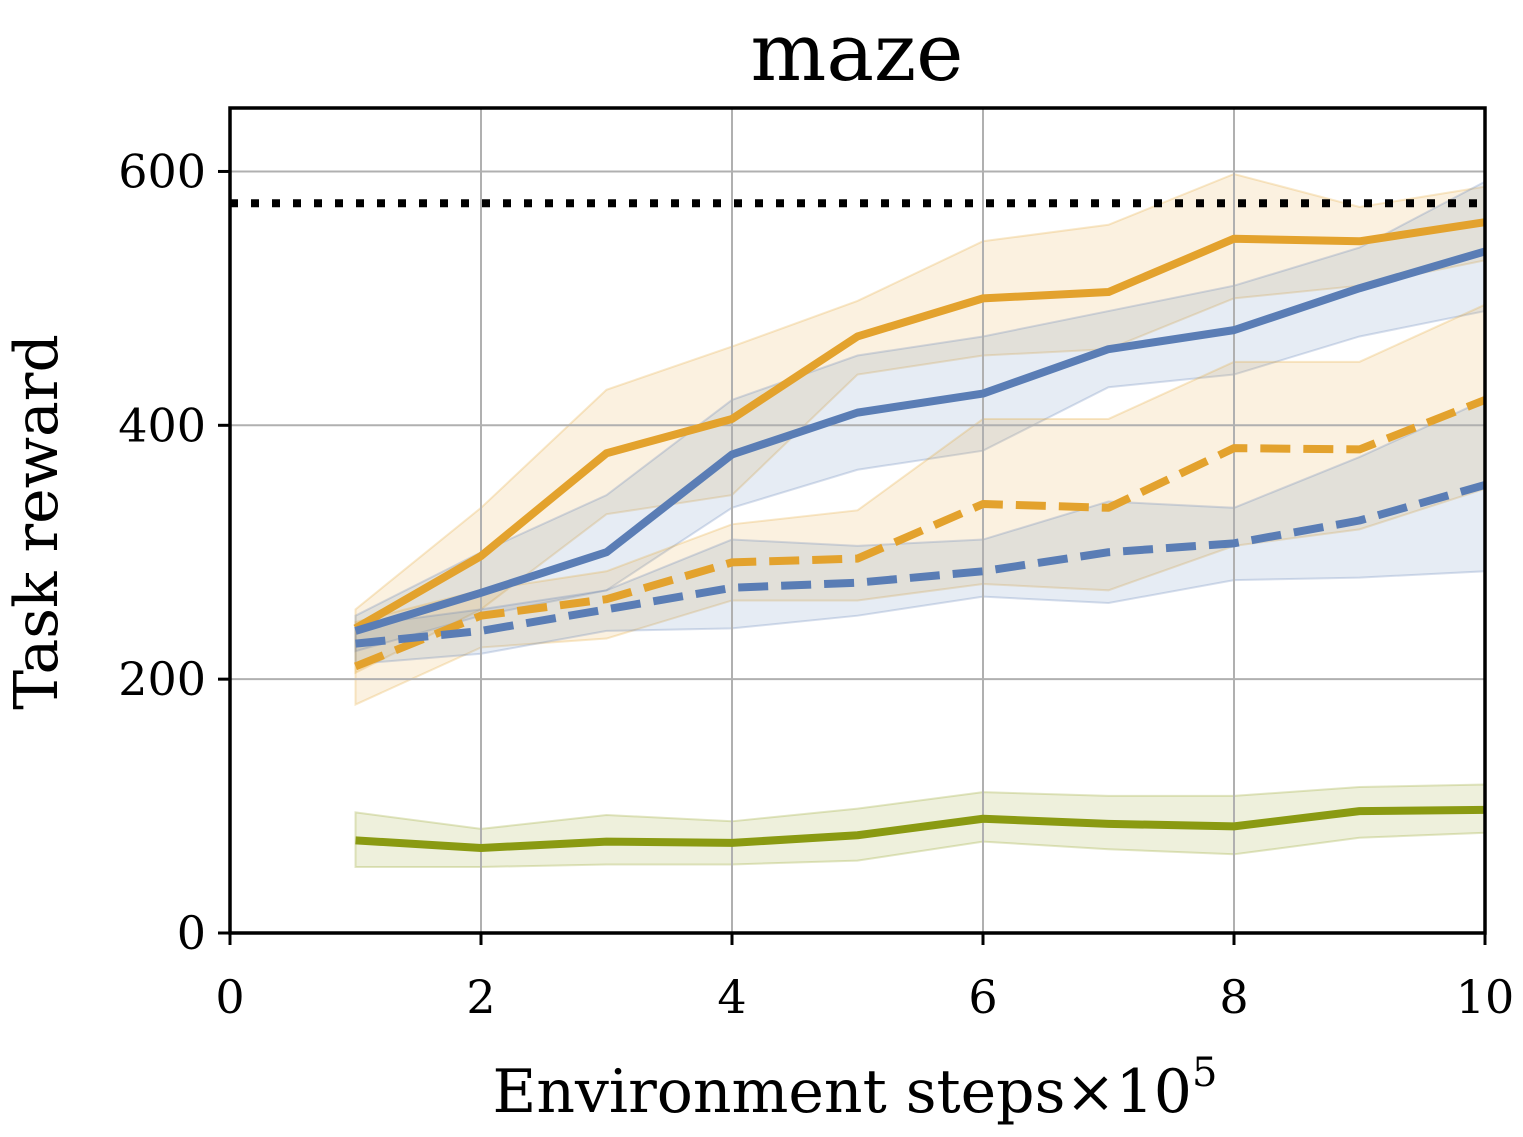  Describe the element at coordinates (855, 1088) in the screenshot. I see `x-axis-label: Environment steps×105` at that location.